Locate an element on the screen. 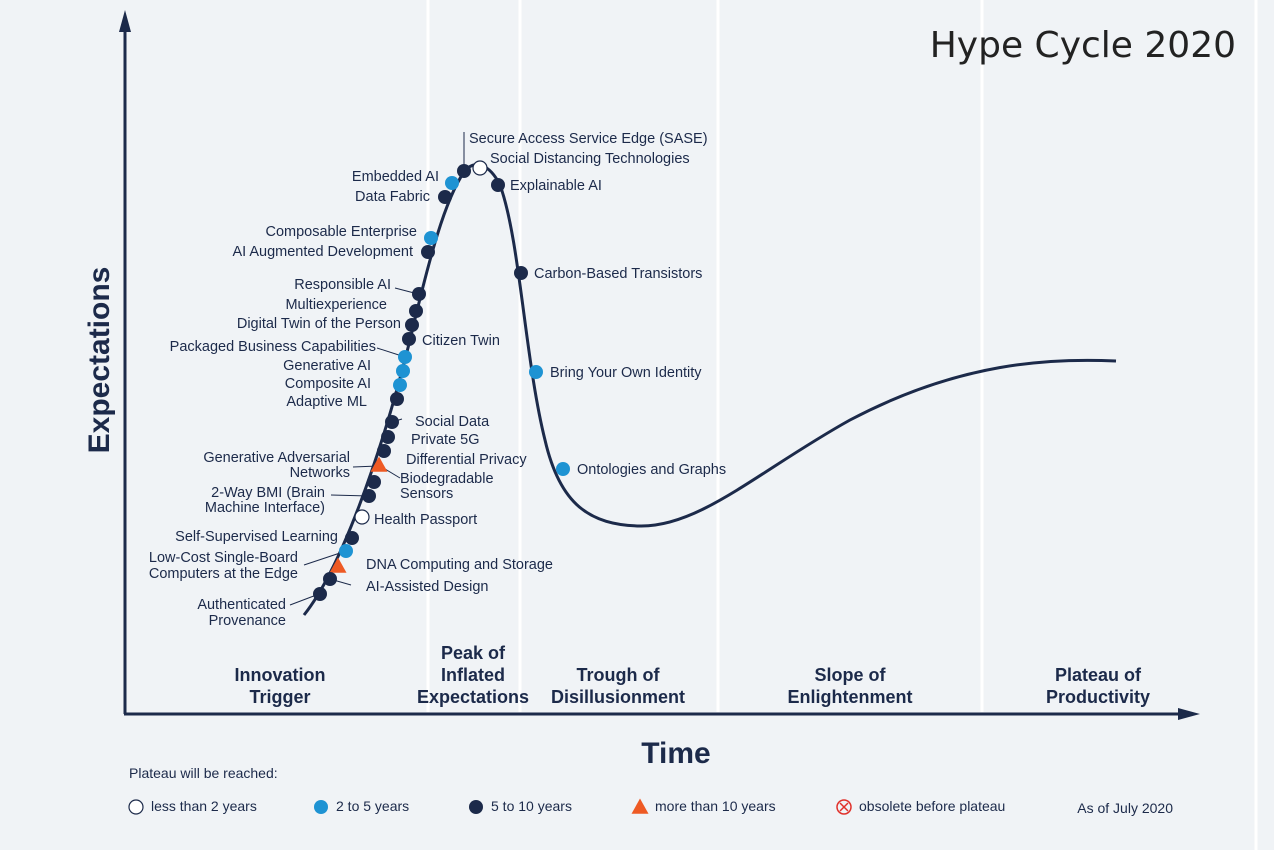  label-packaged-business-capabilities: Packaged Business Capabilities is located at coordinates (273, 347).